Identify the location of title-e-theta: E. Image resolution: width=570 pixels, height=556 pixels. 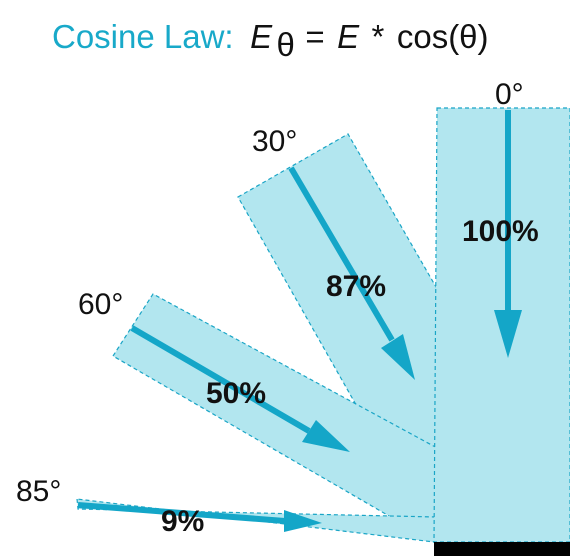
(261, 36).